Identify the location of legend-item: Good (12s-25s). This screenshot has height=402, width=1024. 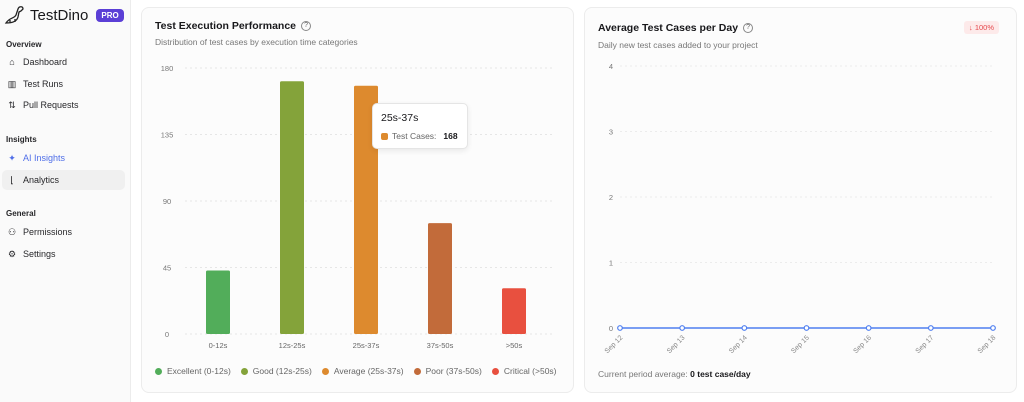
(276, 371).